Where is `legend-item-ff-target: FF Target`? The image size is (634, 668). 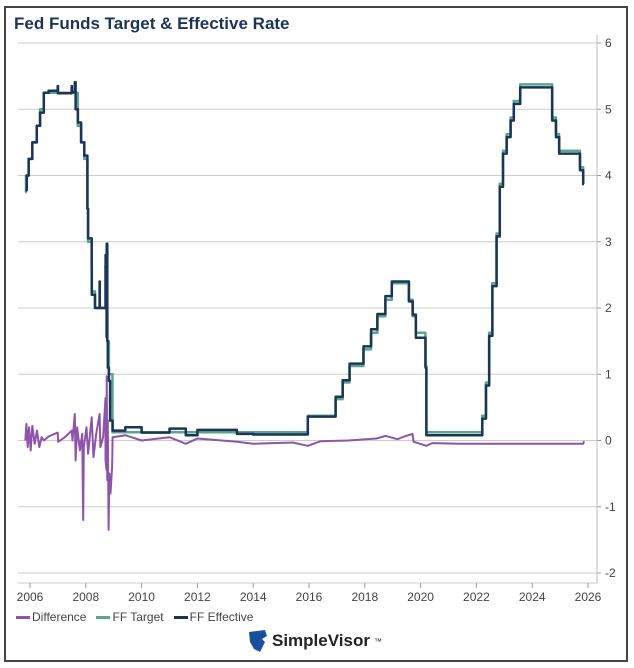 legend-item-ff-target: FF Target is located at coordinates (130, 617).